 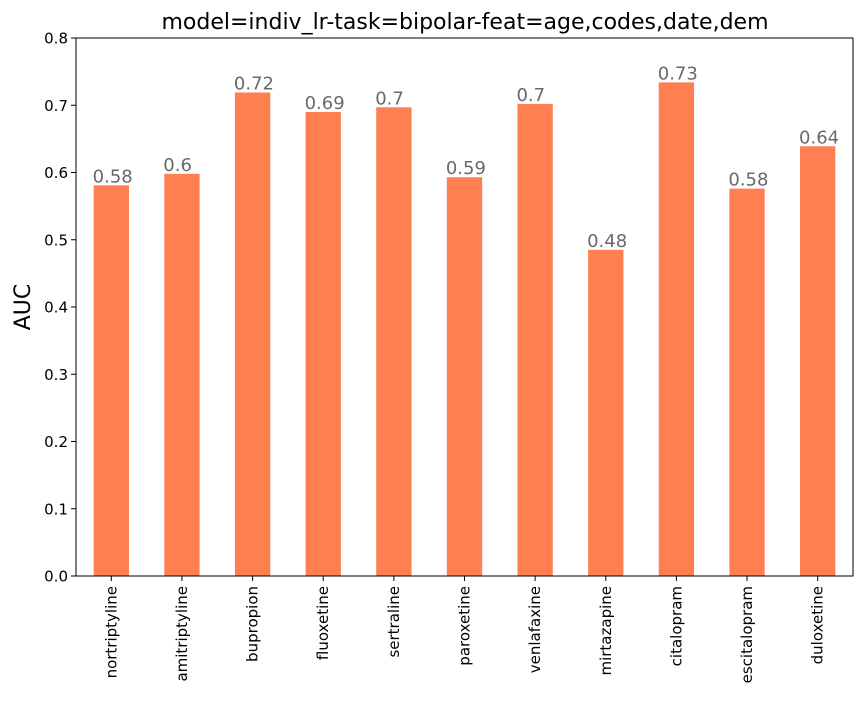 What do you see at coordinates (819, 137) in the screenshot?
I see `data-label-duloxetine: 0.64` at bounding box center [819, 137].